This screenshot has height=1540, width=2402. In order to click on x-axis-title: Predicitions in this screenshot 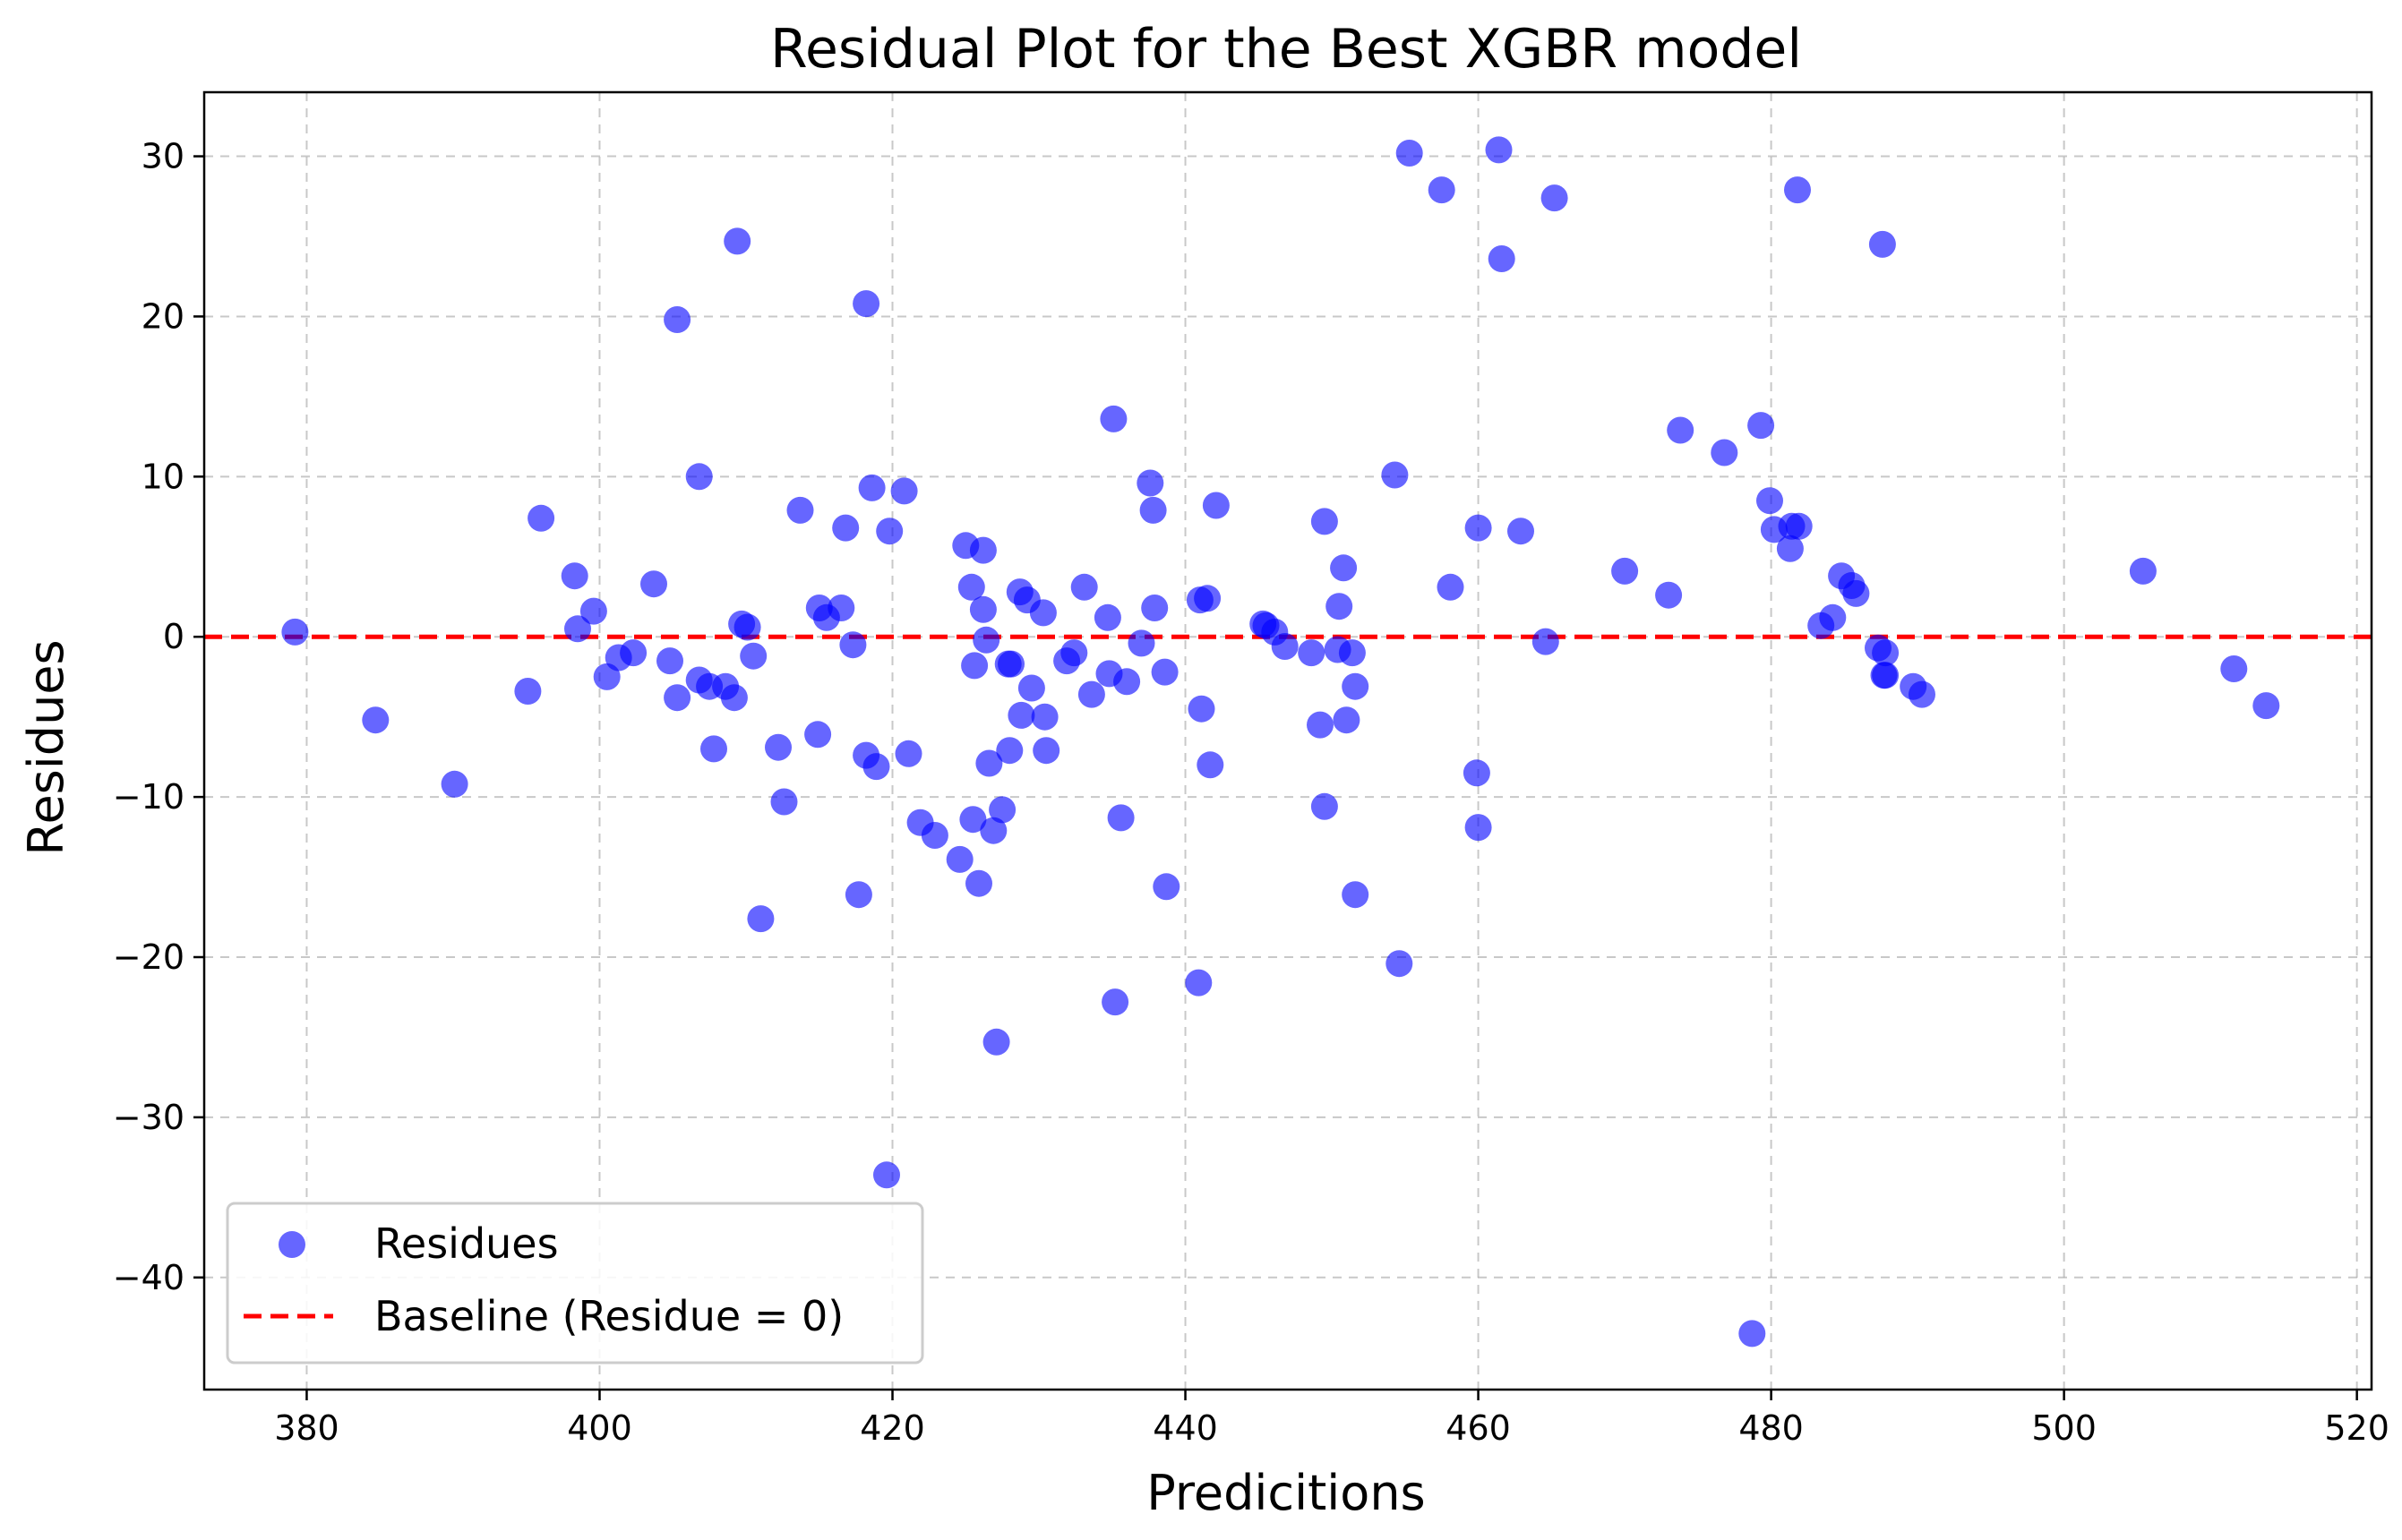, I will do `click(1285, 1493)`.